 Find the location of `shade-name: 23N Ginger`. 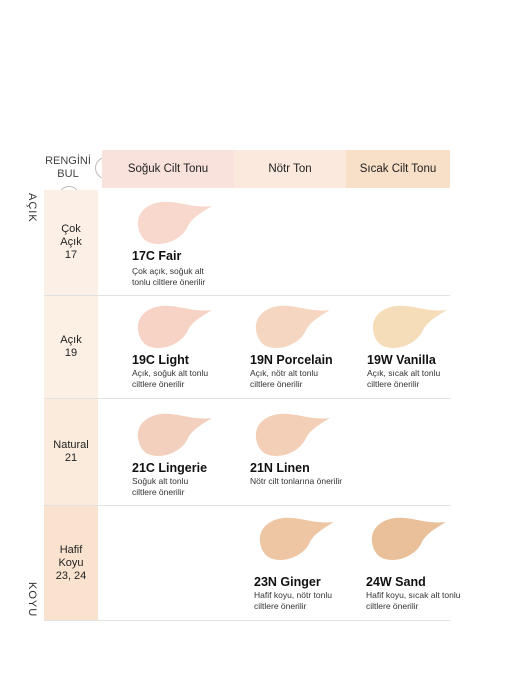

shade-name: 23N Ginger is located at coordinates (287, 582).